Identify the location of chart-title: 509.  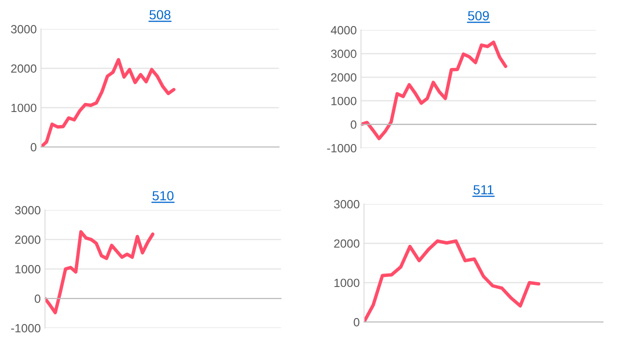
(478, 15).